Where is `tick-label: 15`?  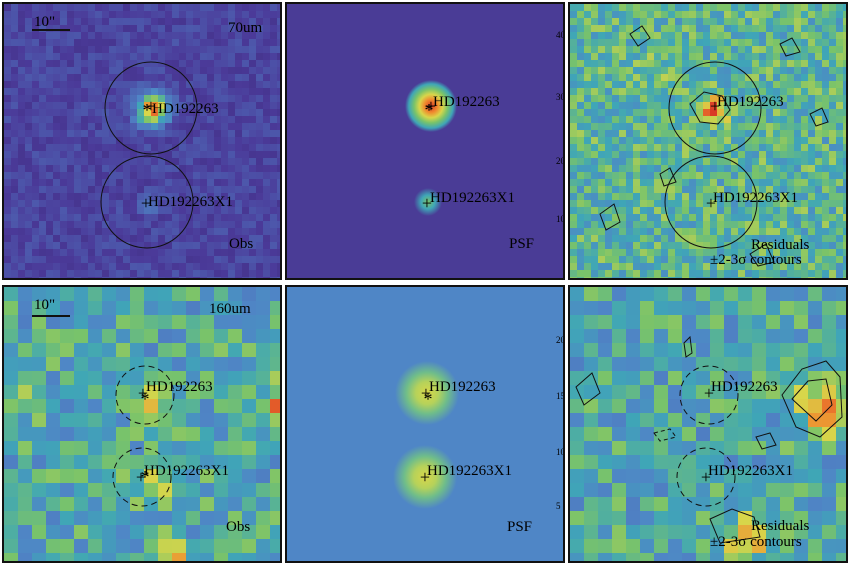
tick-label: 15 is located at coordinates (560, 396).